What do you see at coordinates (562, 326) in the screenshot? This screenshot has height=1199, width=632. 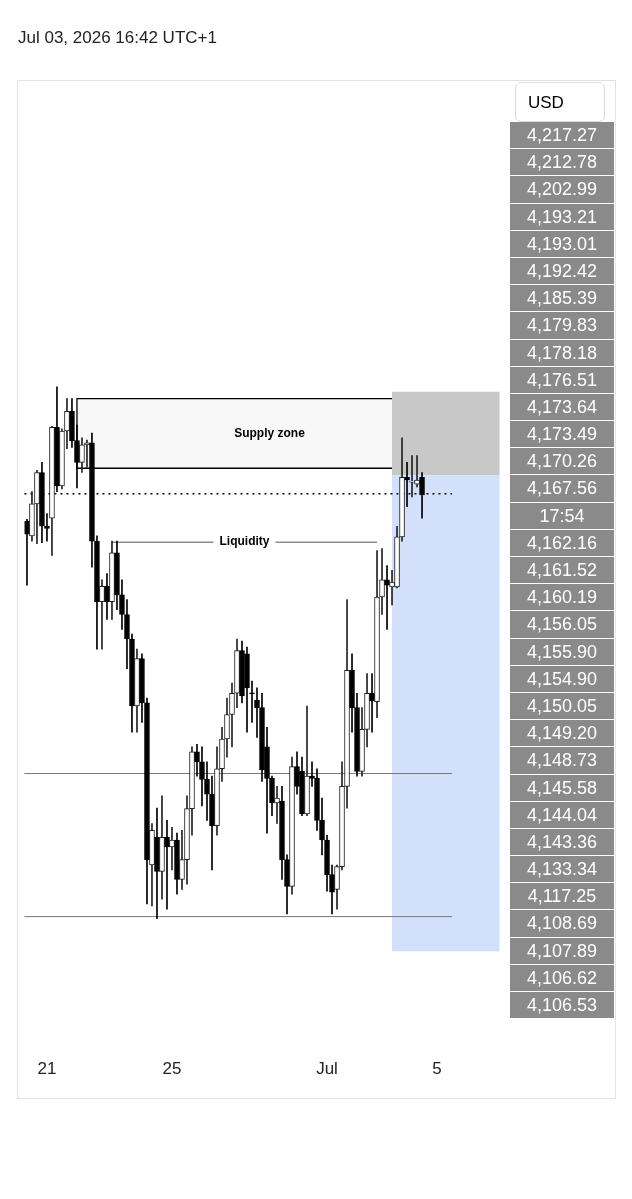 I see `text: 4,179.83` at bounding box center [562, 326].